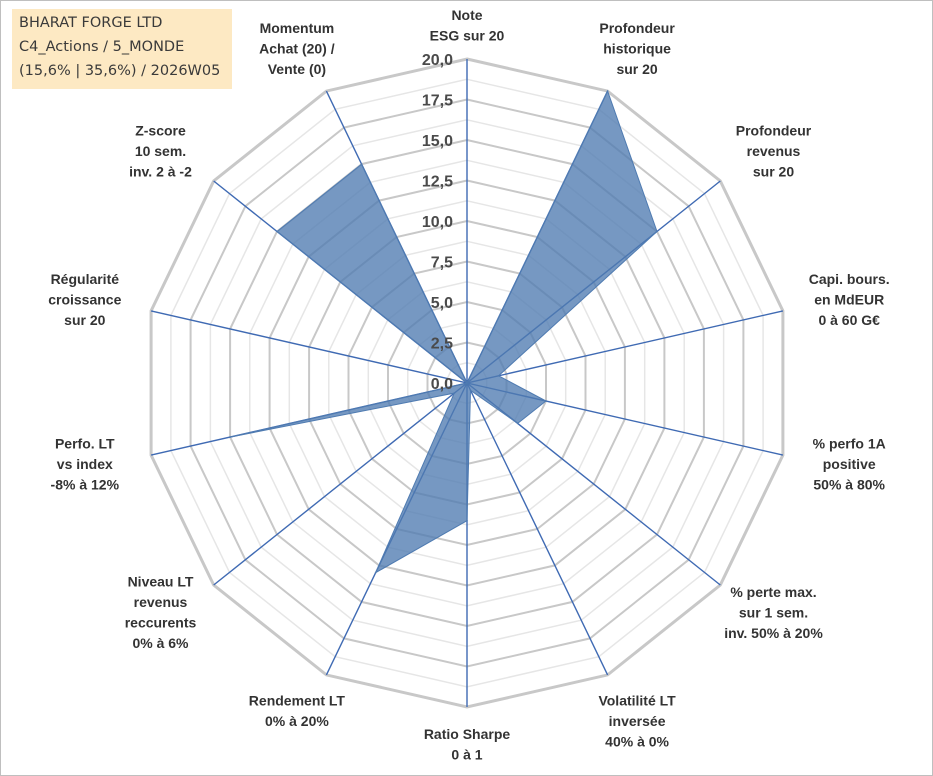 This screenshot has height=776, width=933. I want to click on category-label-line: Capi. bours., so click(849, 279).